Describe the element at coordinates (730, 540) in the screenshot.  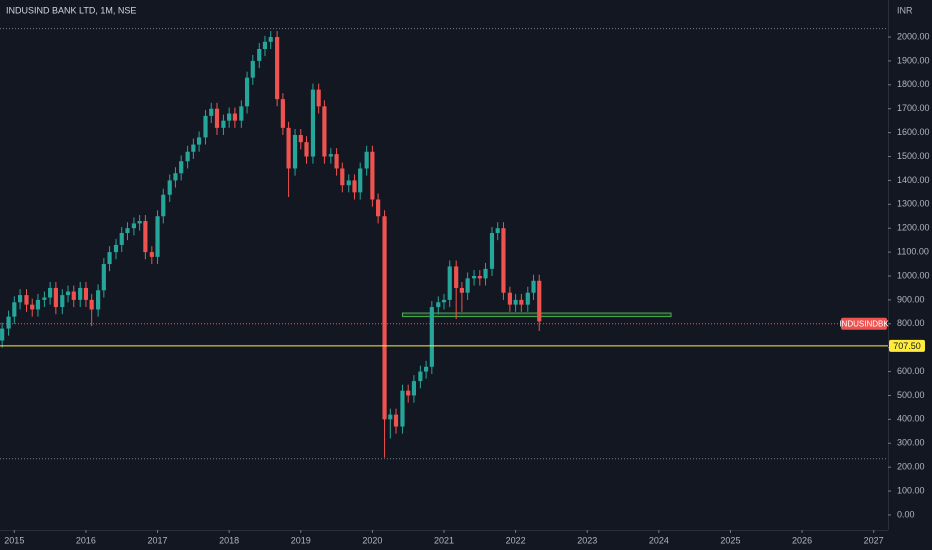
I see `x-tick-label: 2025` at that location.